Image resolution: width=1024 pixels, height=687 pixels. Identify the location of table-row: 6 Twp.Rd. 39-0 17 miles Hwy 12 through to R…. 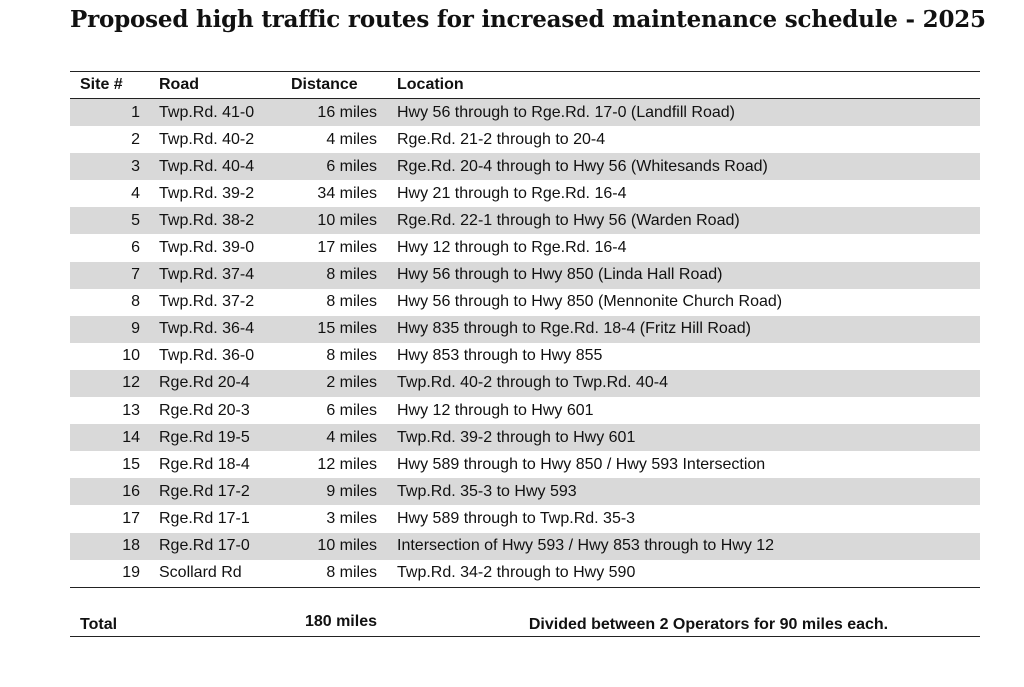
(525, 247).